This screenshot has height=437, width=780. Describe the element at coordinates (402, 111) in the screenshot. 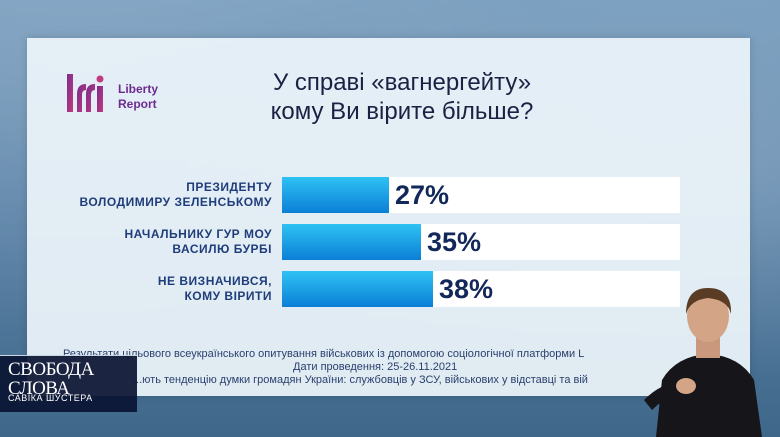

I see `chart-title-line2: кому Ви вірите більше?` at that location.